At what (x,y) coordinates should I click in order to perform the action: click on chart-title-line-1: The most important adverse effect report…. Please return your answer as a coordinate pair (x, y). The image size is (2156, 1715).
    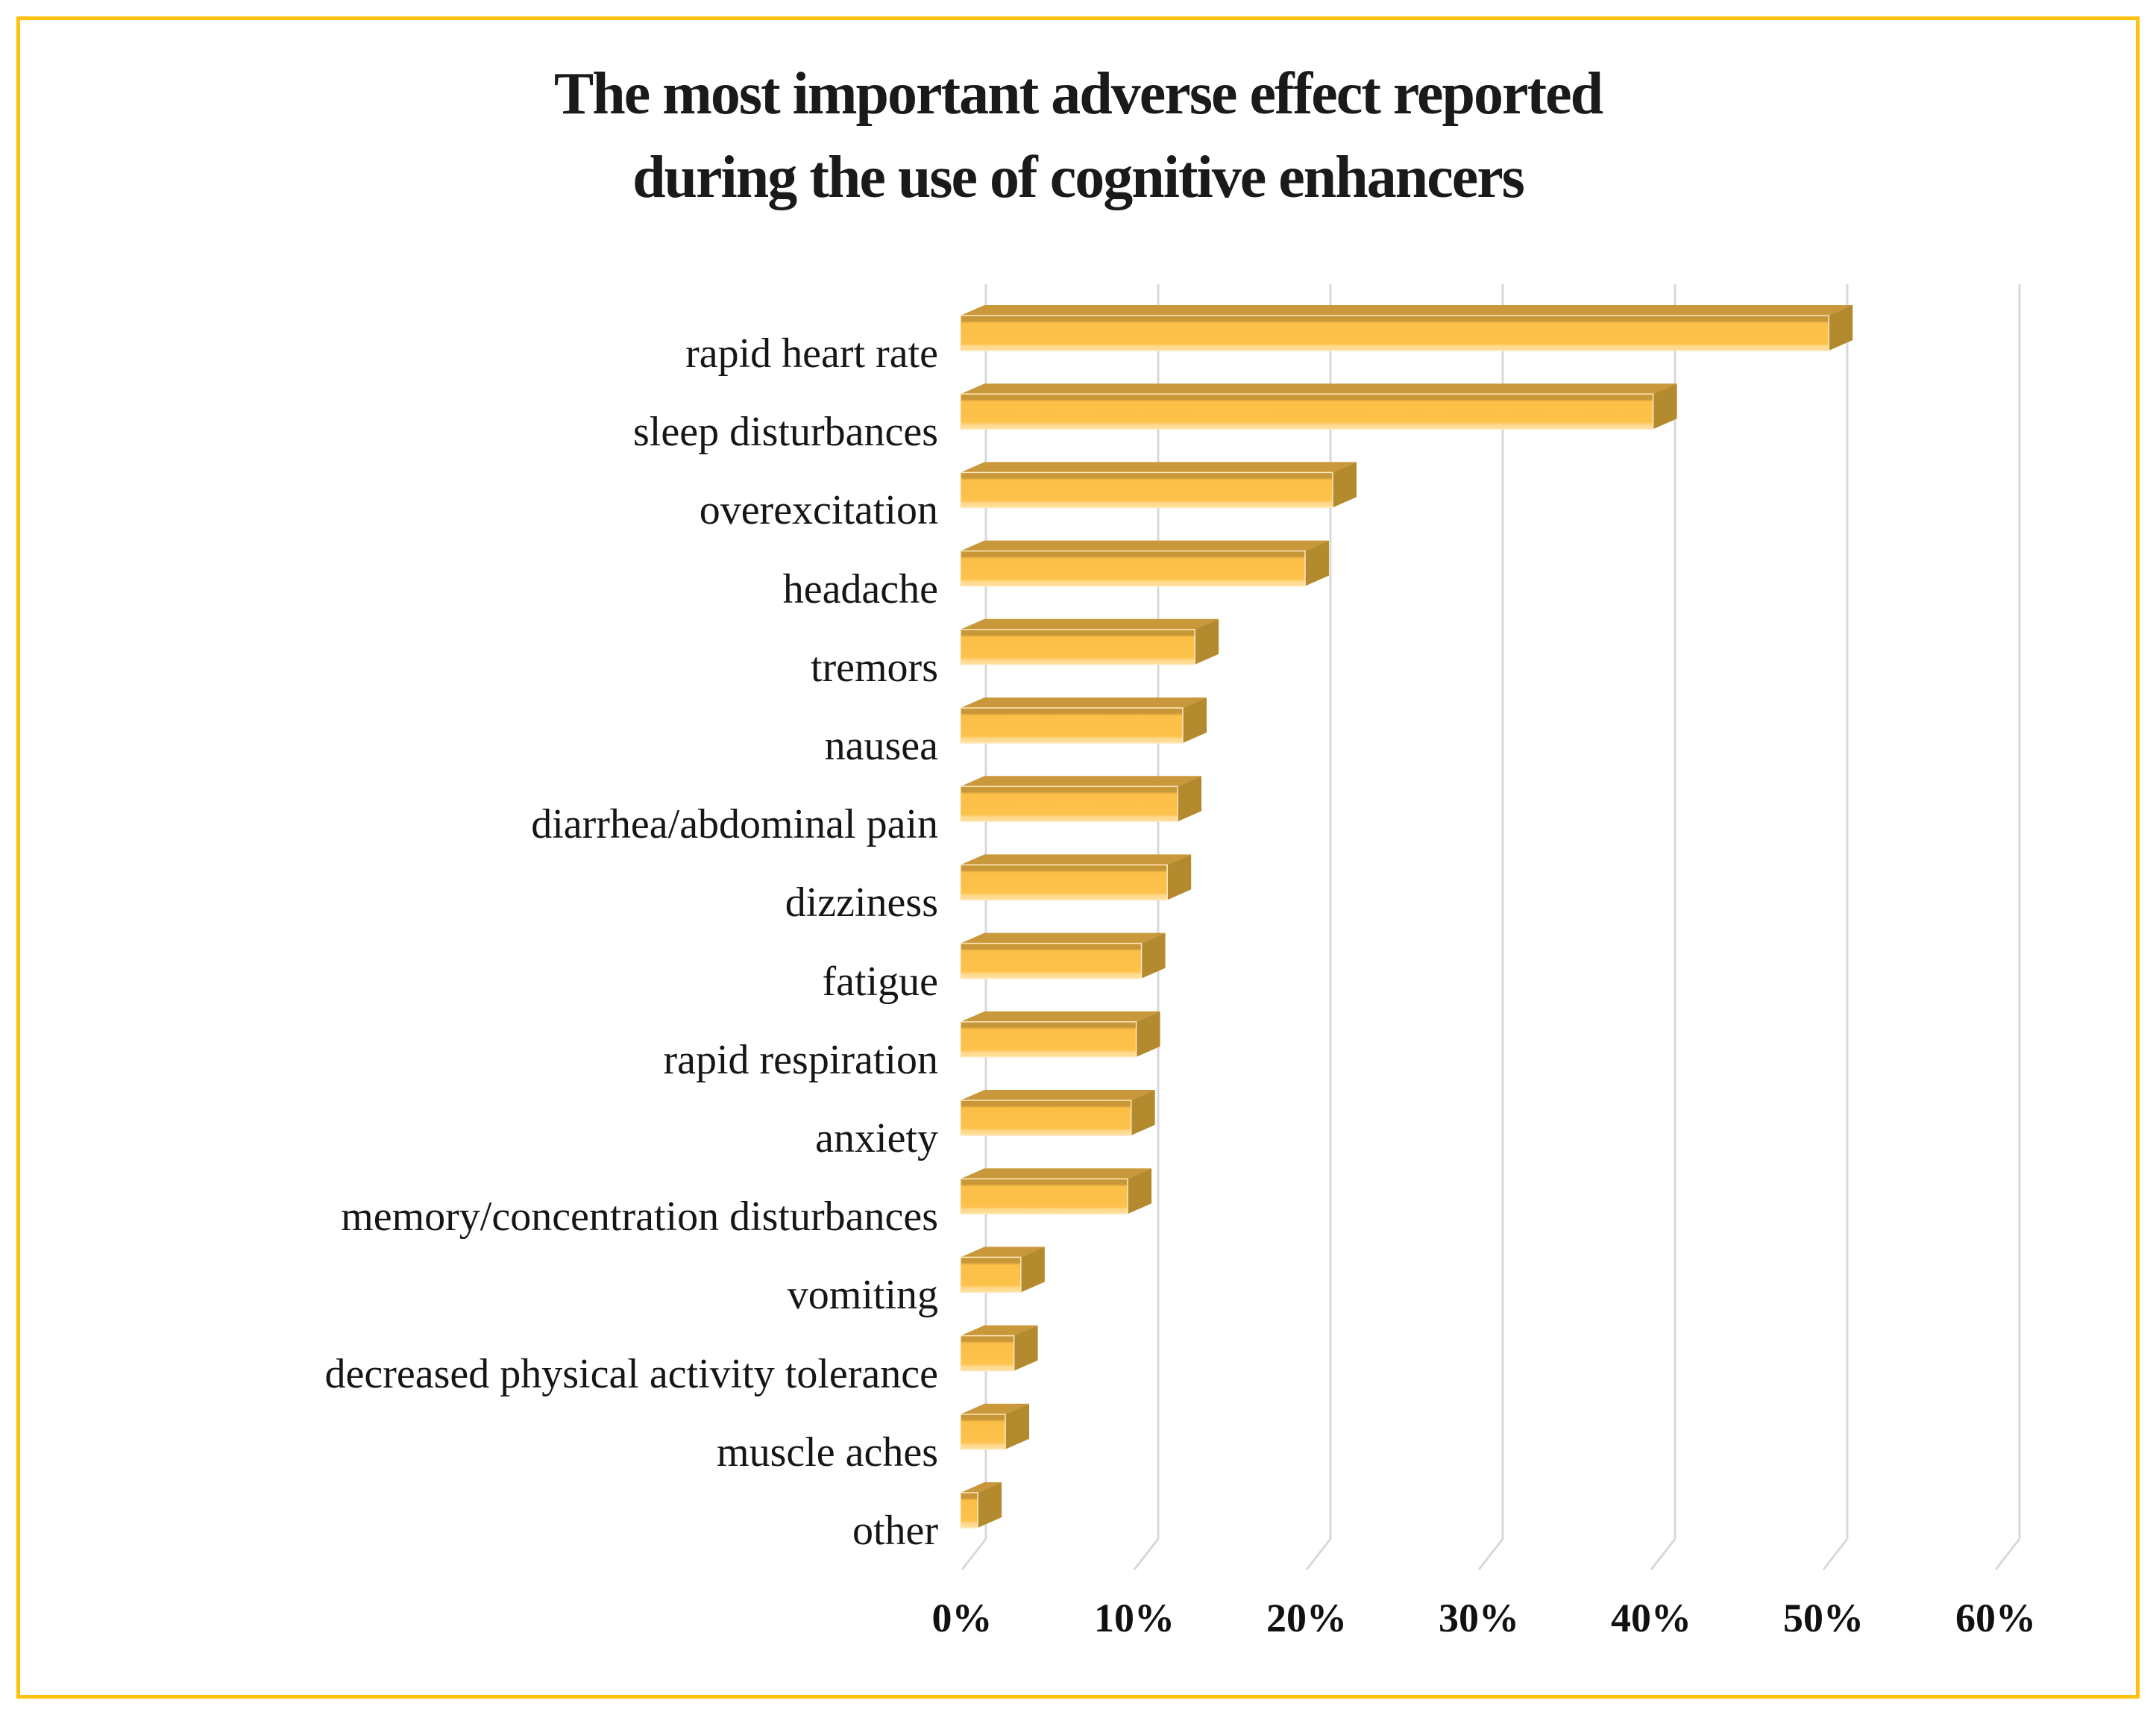
    Looking at the image, I should click on (1078, 94).